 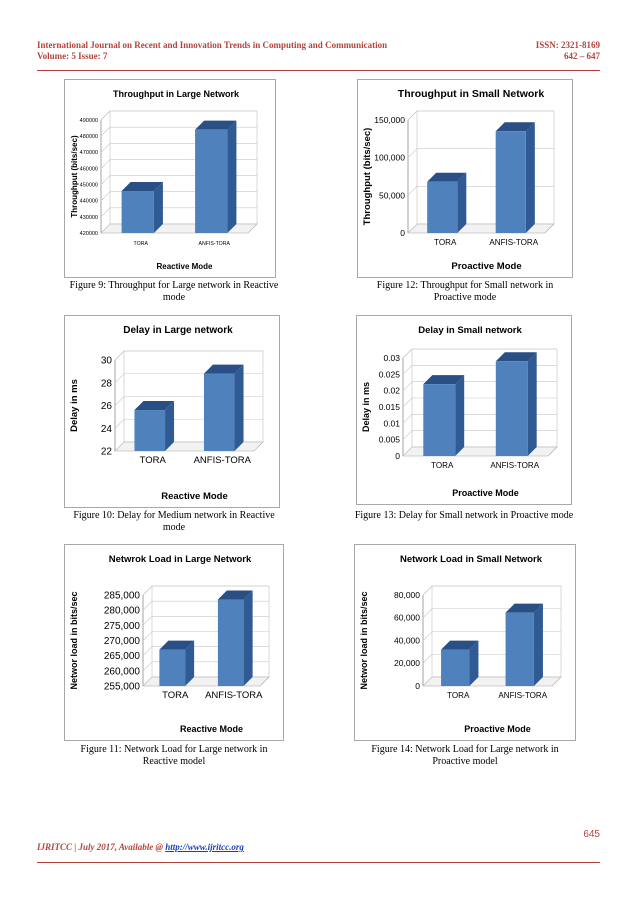 What do you see at coordinates (122, 671) in the screenshot?
I see `y-tick-label: 260,000` at bounding box center [122, 671].